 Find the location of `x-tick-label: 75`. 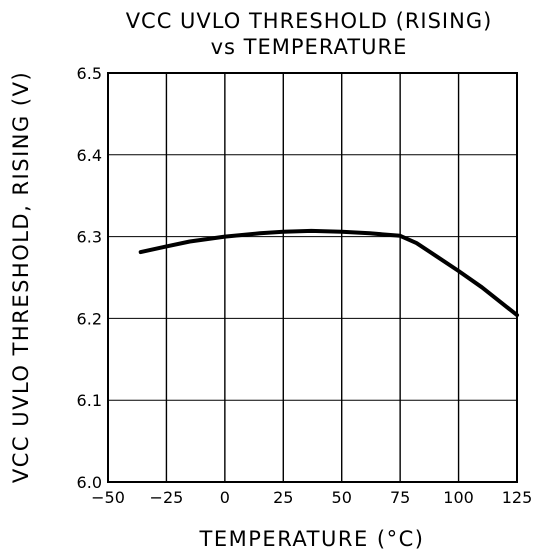

x-tick-label: 75 is located at coordinates (400, 497).